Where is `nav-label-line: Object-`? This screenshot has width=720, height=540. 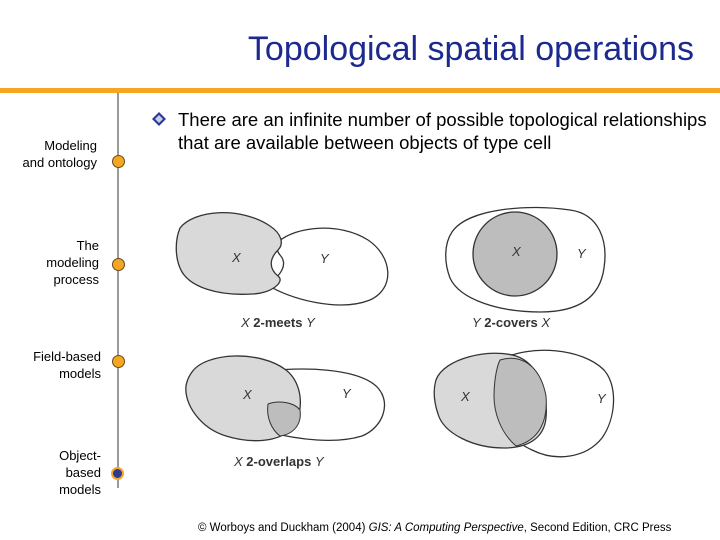
nav-label-line: Object- is located at coordinates (80, 455).